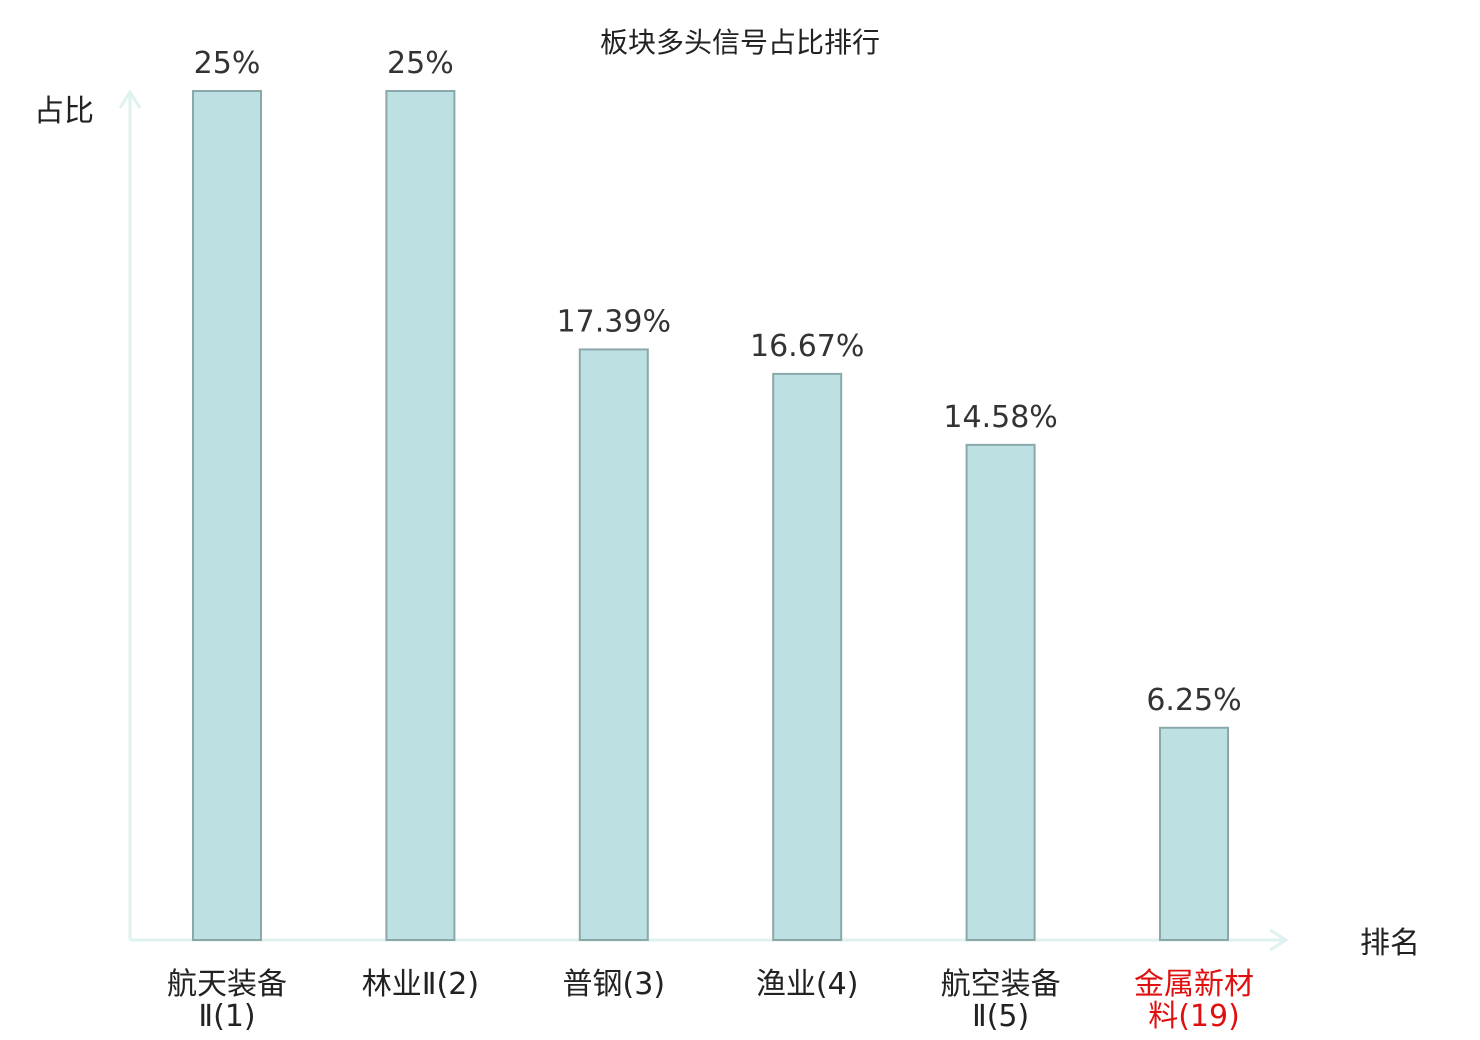 The width and height of the screenshot is (1480, 1040). I want to click on category-label: 航天装备, so click(227, 984).